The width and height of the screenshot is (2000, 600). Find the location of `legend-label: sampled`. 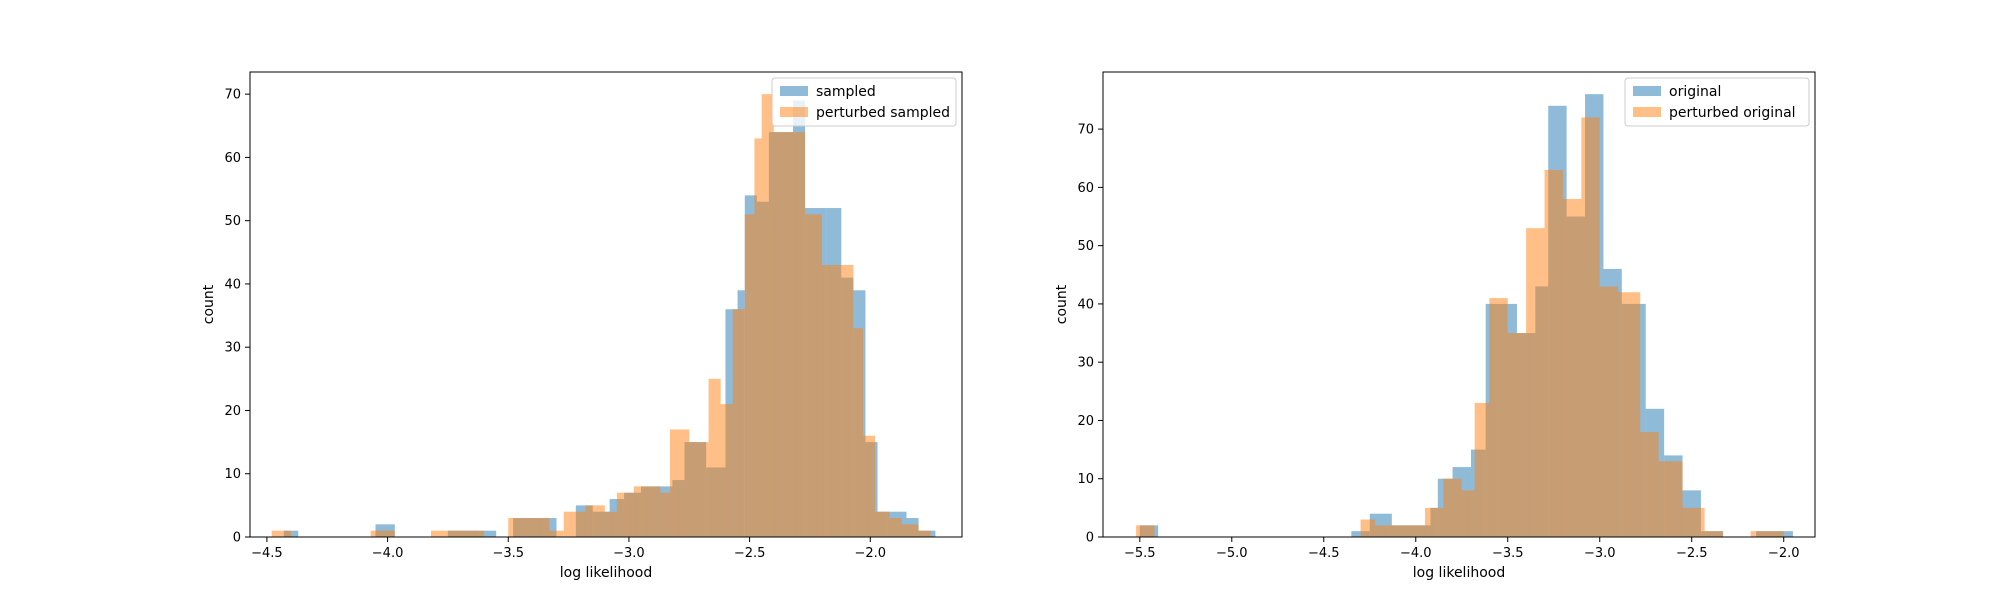

legend-label: sampled is located at coordinates (846, 92).